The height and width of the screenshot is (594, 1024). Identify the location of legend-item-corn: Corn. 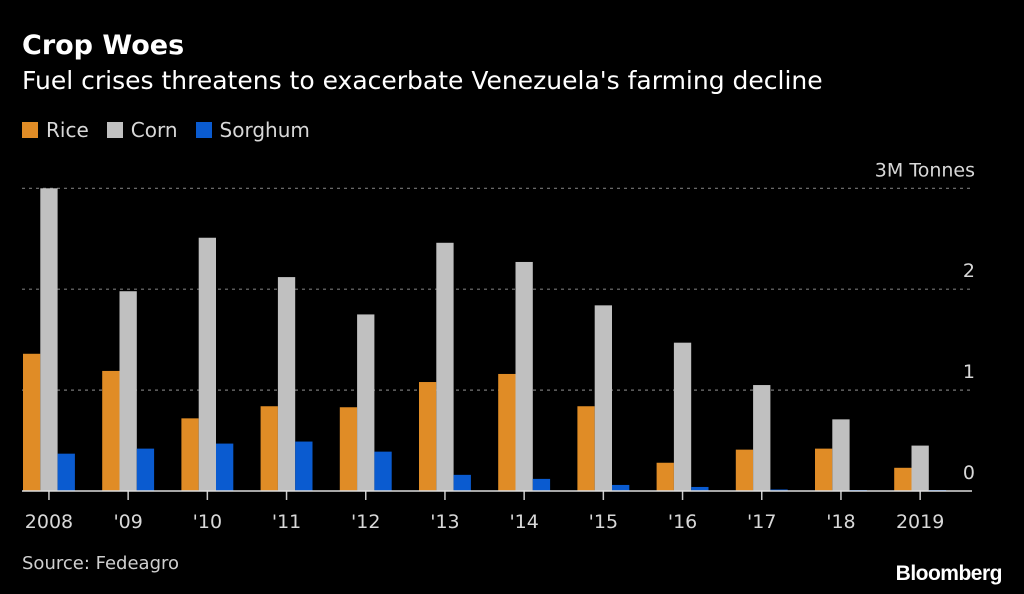
(142, 130).